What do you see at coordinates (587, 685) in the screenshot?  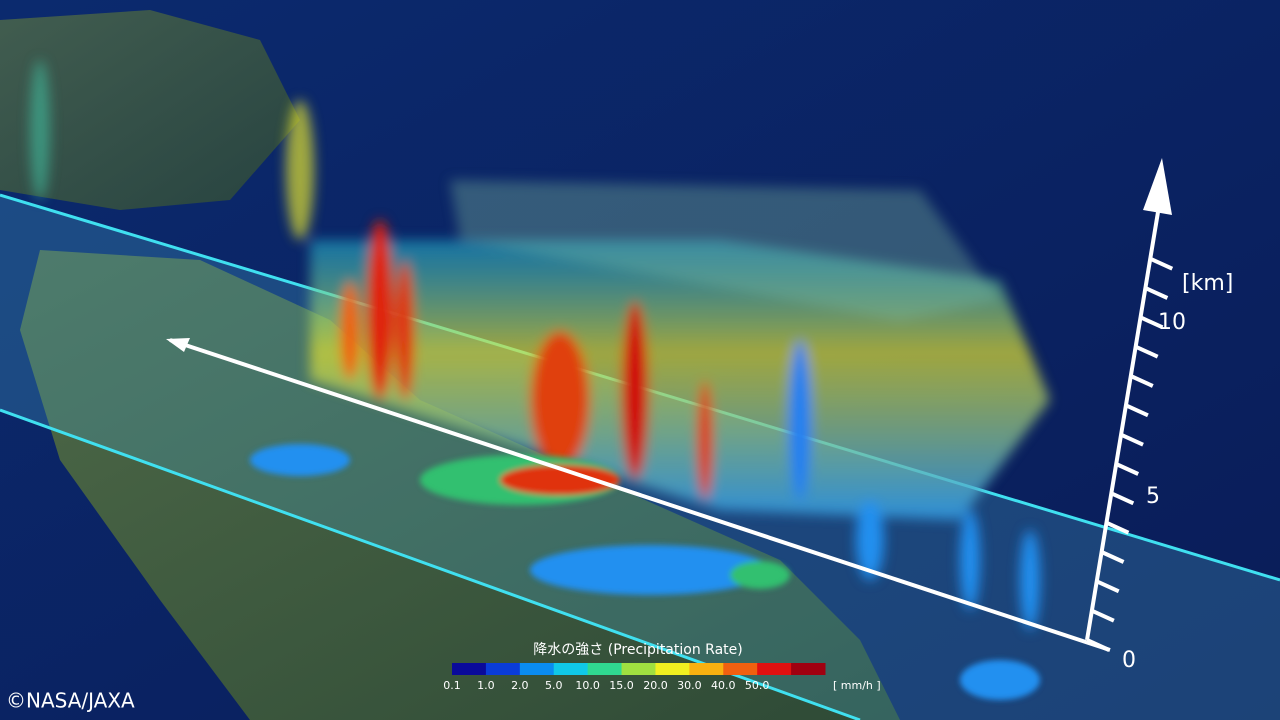 I see `legend-tick-label: 10.0` at bounding box center [587, 685].